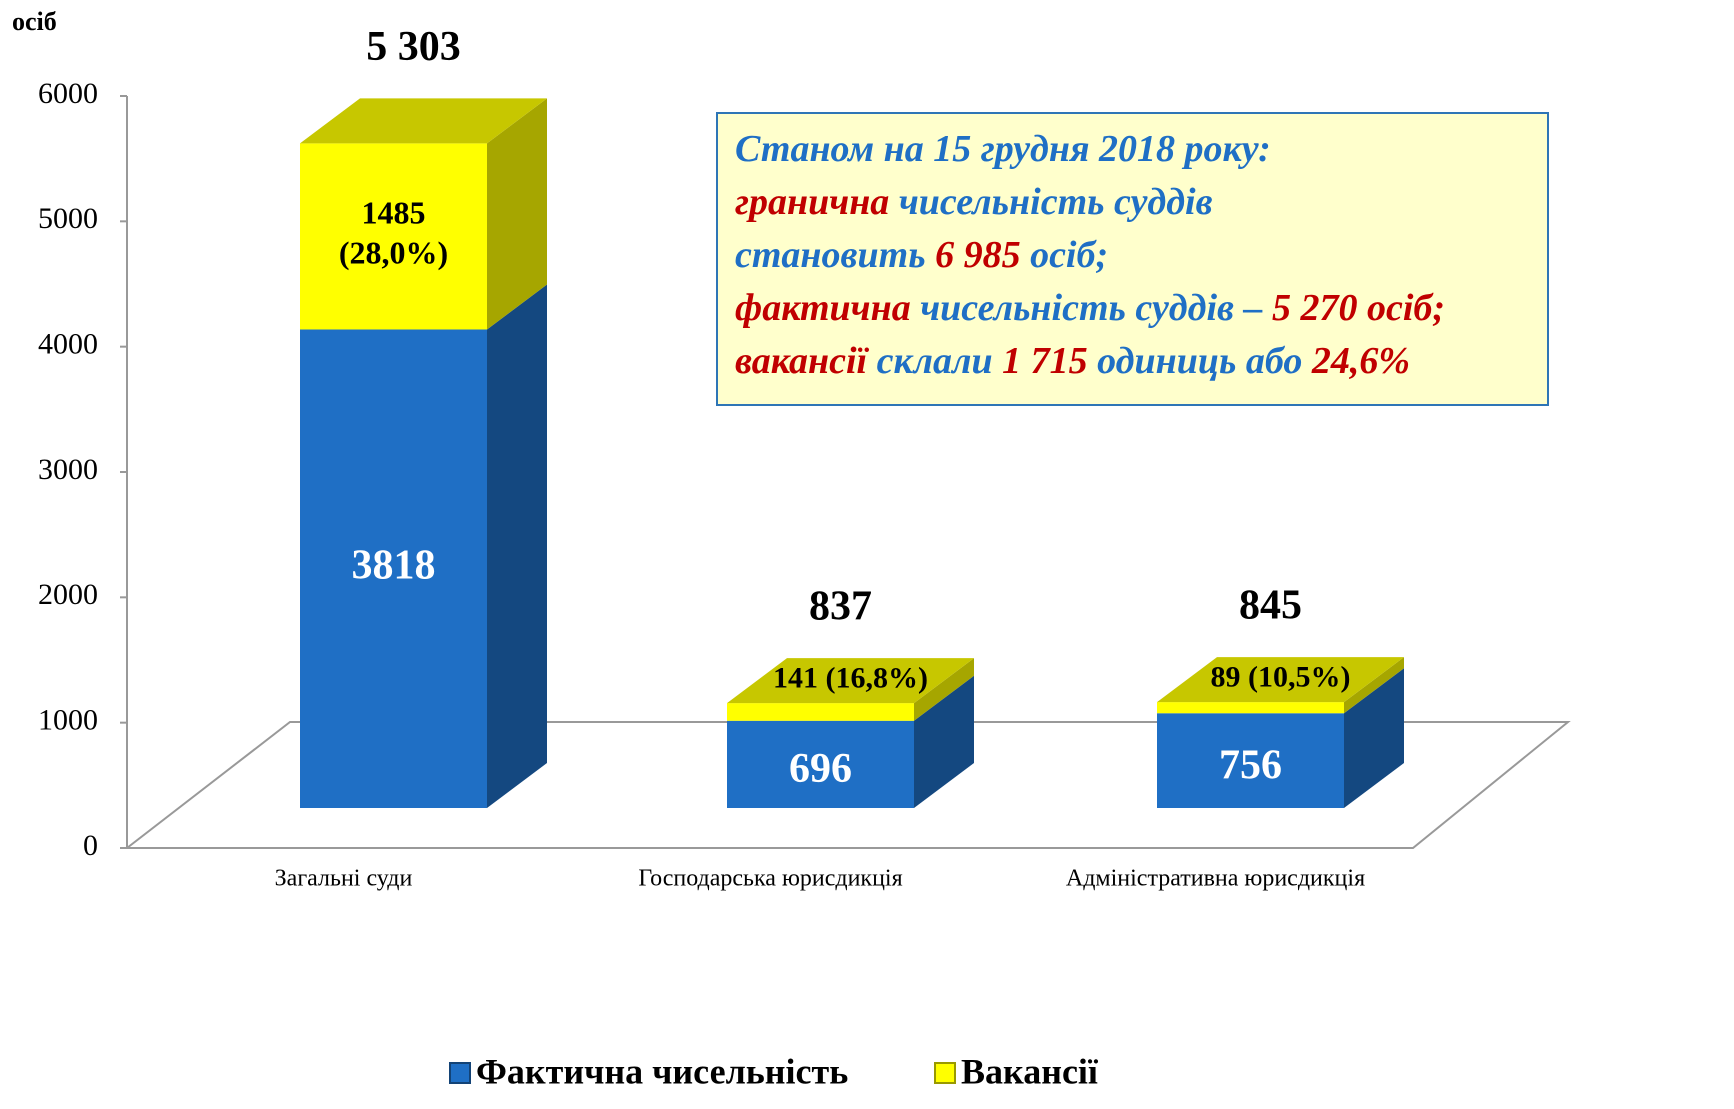 The image size is (1734, 1109). What do you see at coordinates (1132, 259) in the screenshot?
I see `annotation-box` at bounding box center [1132, 259].